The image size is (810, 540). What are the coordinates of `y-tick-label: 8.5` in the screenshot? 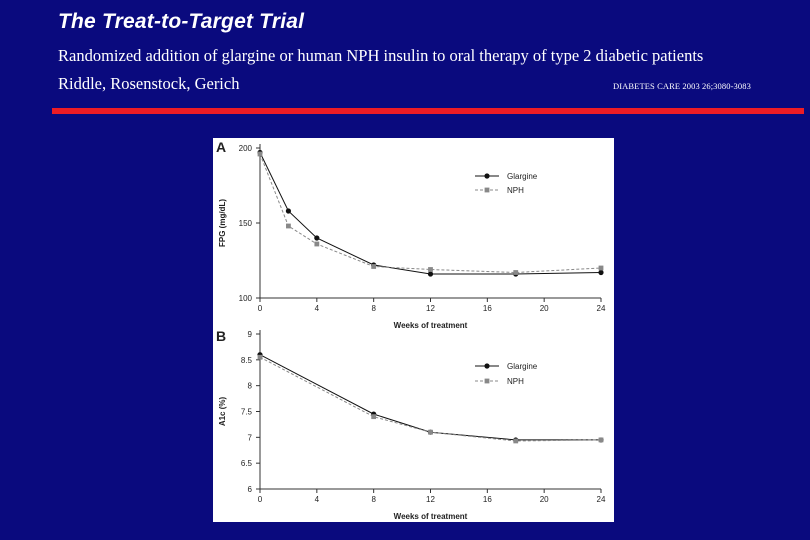 It's located at (247, 360).